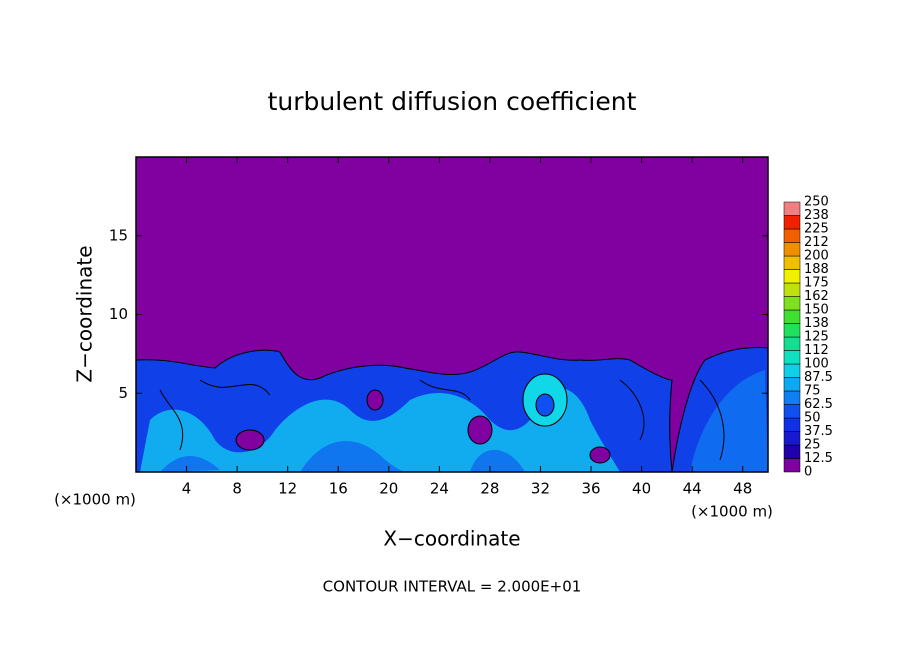 Image resolution: width=904 pixels, height=654 pixels. What do you see at coordinates (452, 101) in the screenshot?
I see `chart-title: turbulent diffusion coefficient` at bounding box center [452, 101].